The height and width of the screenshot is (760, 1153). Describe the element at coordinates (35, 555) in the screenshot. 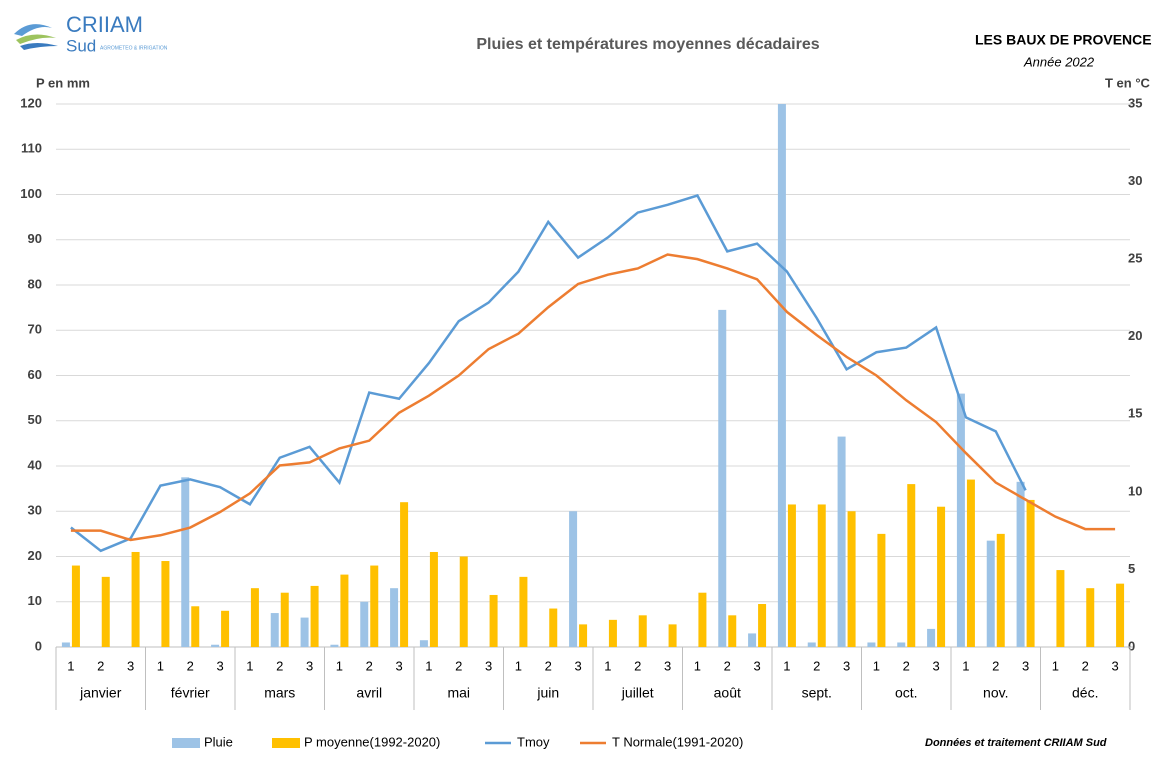

I see `y-tick-label: 20` at that location.